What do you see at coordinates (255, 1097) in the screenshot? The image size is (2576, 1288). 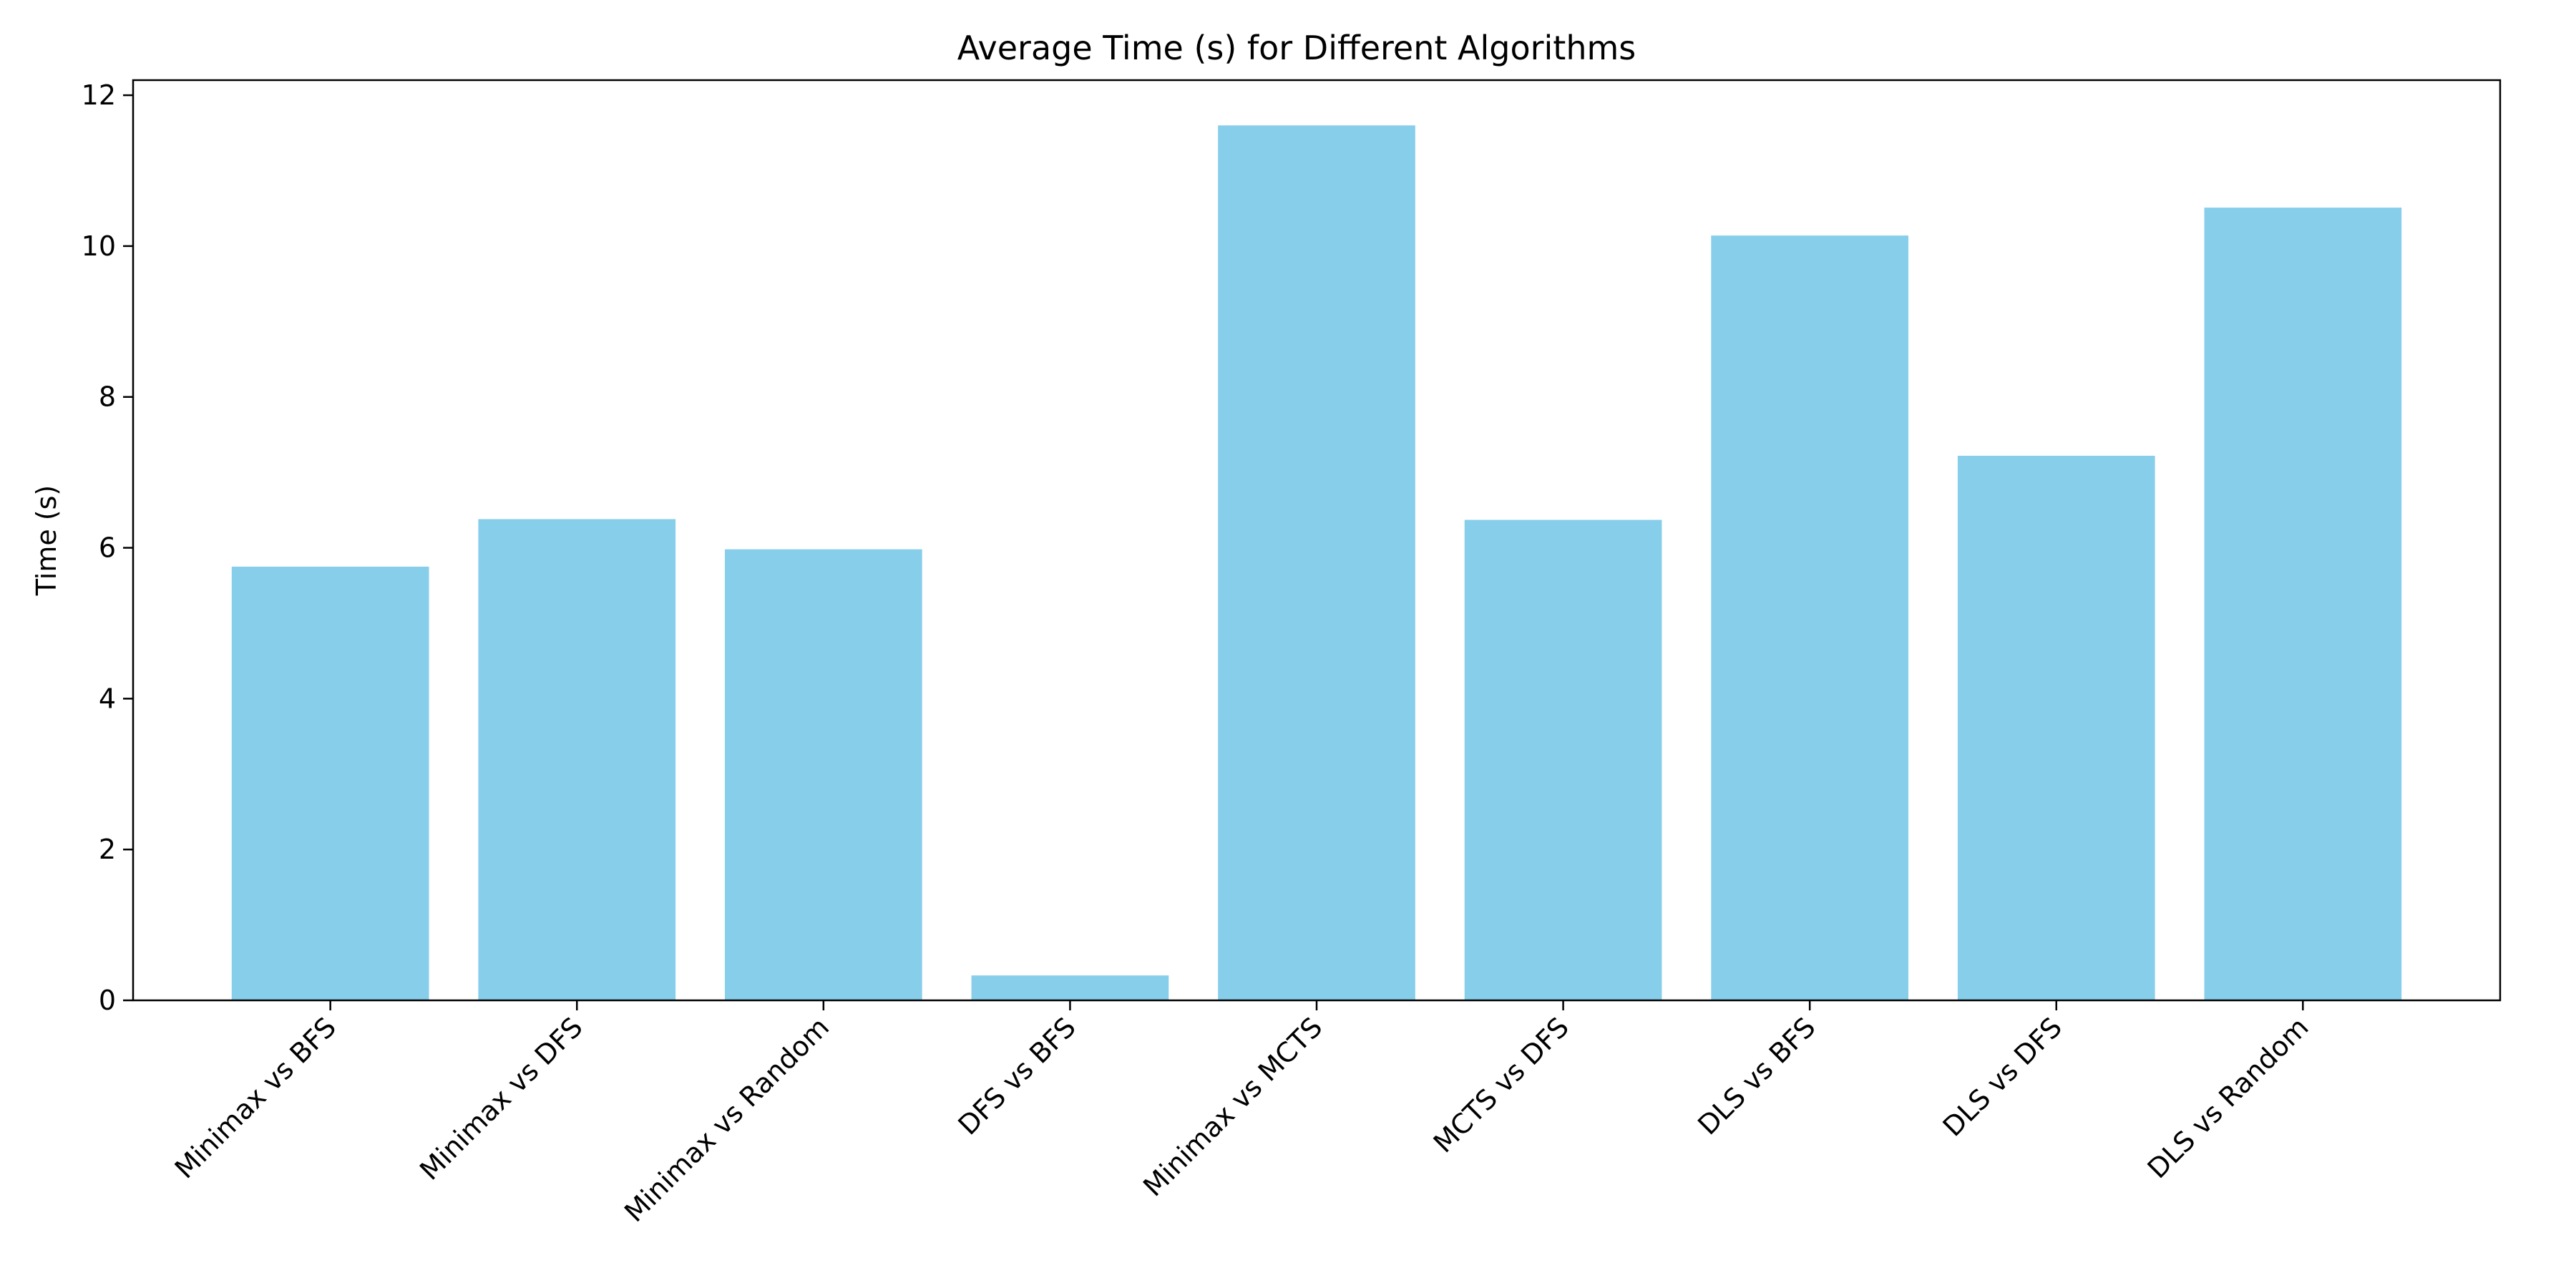 I see `x-tick-label-0: Minimax vs BFS` at bounding box center [255, 1097].